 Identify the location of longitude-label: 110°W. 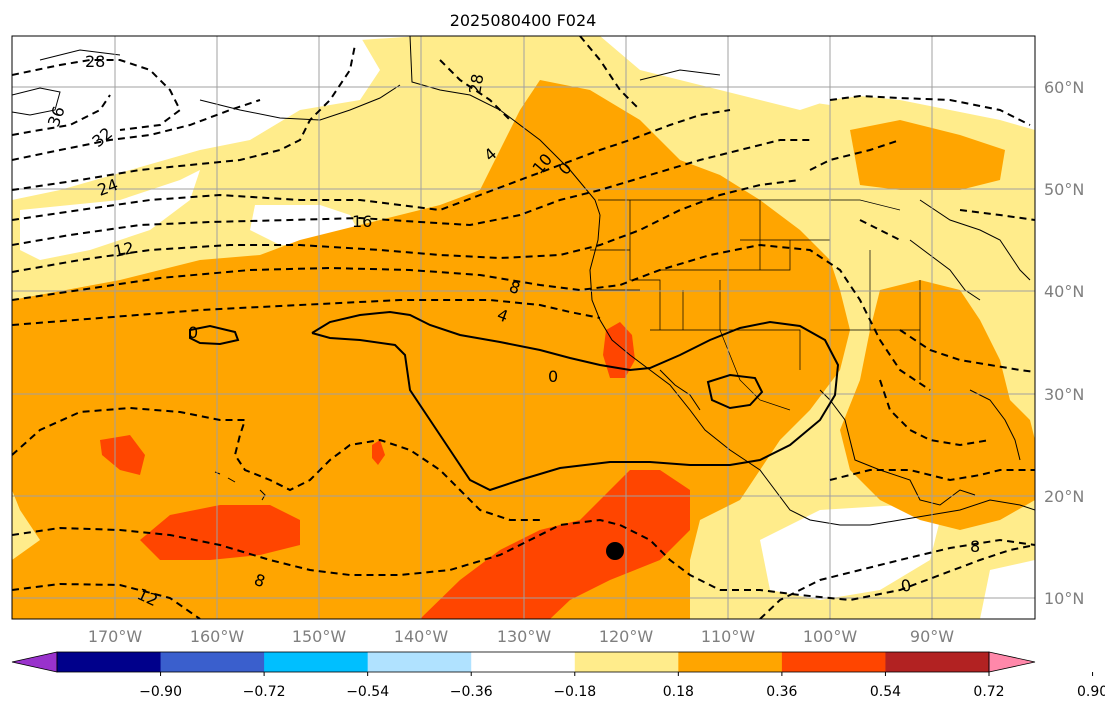
(728, 636).